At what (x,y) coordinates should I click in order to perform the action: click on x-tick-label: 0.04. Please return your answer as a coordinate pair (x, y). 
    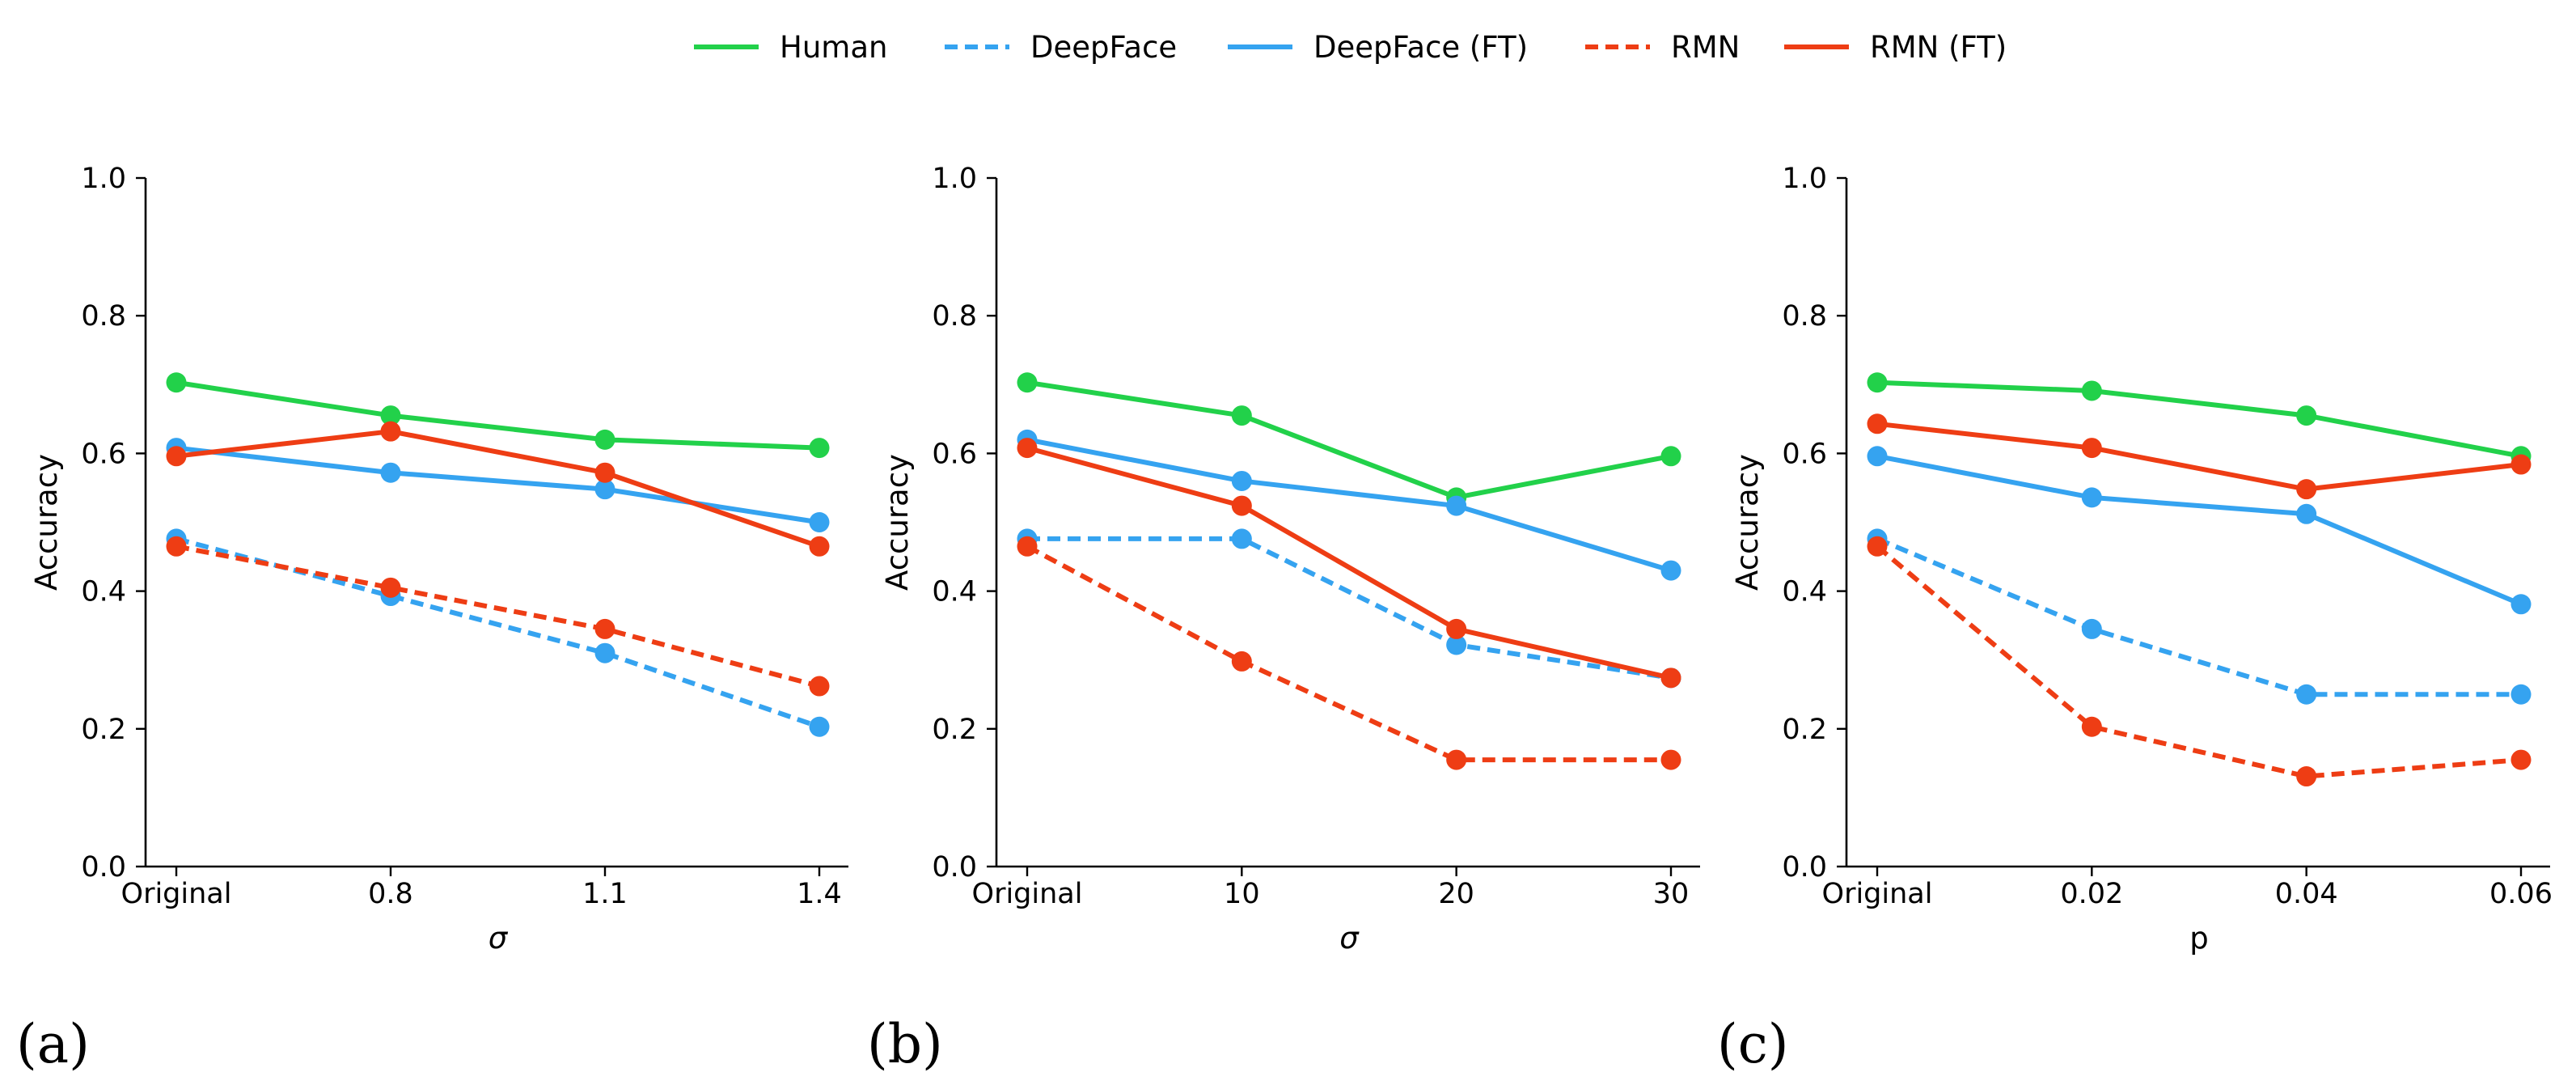
    Looking at the image, I should click on (2307, 894).